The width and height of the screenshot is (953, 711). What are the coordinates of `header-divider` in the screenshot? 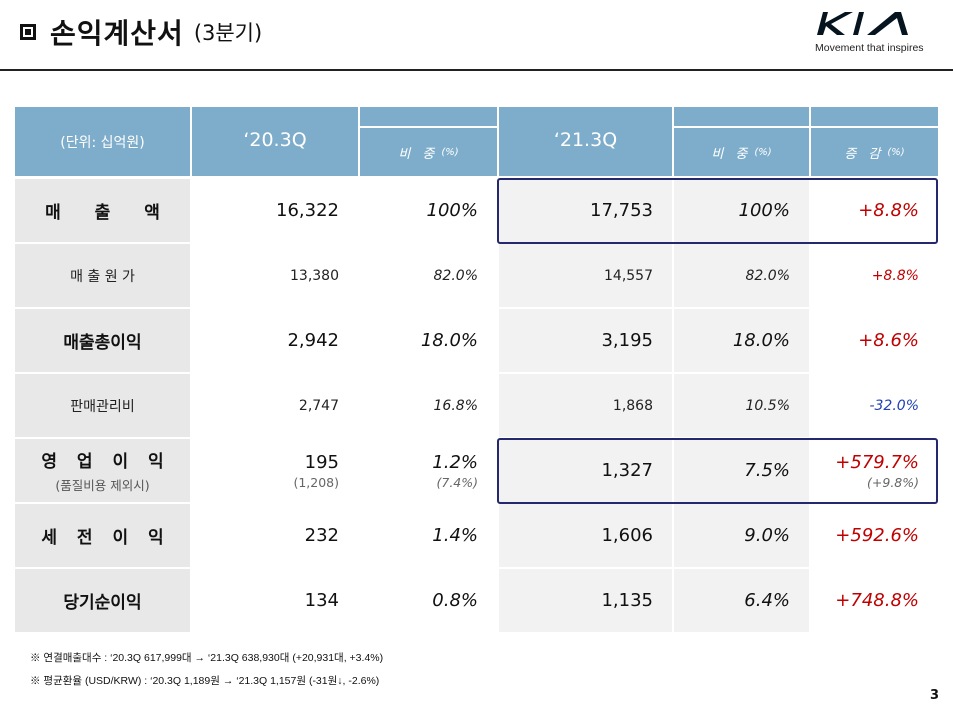 It's located at (476, 70).